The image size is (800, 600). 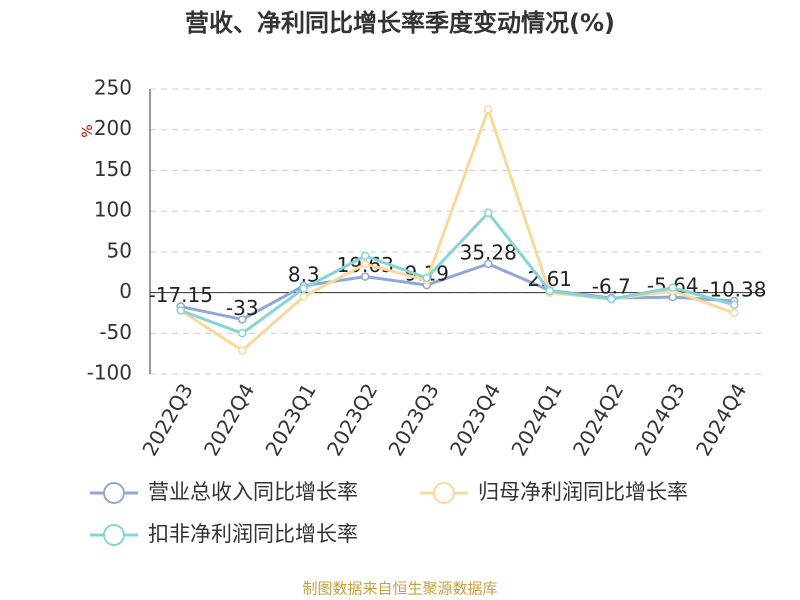 What do you see at coordinates (352, 419) in the screenshot?
I see `x-tick-label: 2023Q2` at bounding box center [352, 419].